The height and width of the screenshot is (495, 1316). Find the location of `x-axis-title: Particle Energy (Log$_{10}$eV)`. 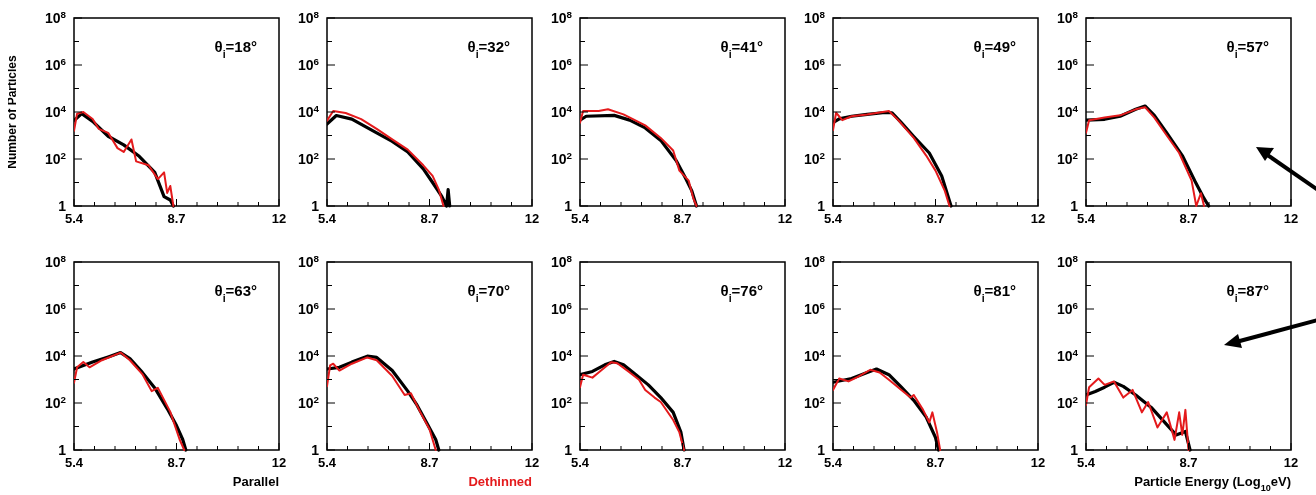

x-axis-title: Particle Energy (Log$_{10}$eV) is located at coordinates (1212, 483).